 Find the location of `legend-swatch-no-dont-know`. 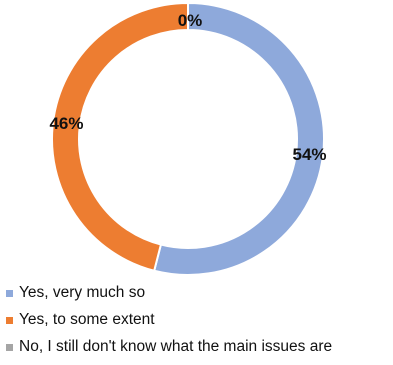

legend-swatch-no-dont-know is located at coordinates (9, 347).